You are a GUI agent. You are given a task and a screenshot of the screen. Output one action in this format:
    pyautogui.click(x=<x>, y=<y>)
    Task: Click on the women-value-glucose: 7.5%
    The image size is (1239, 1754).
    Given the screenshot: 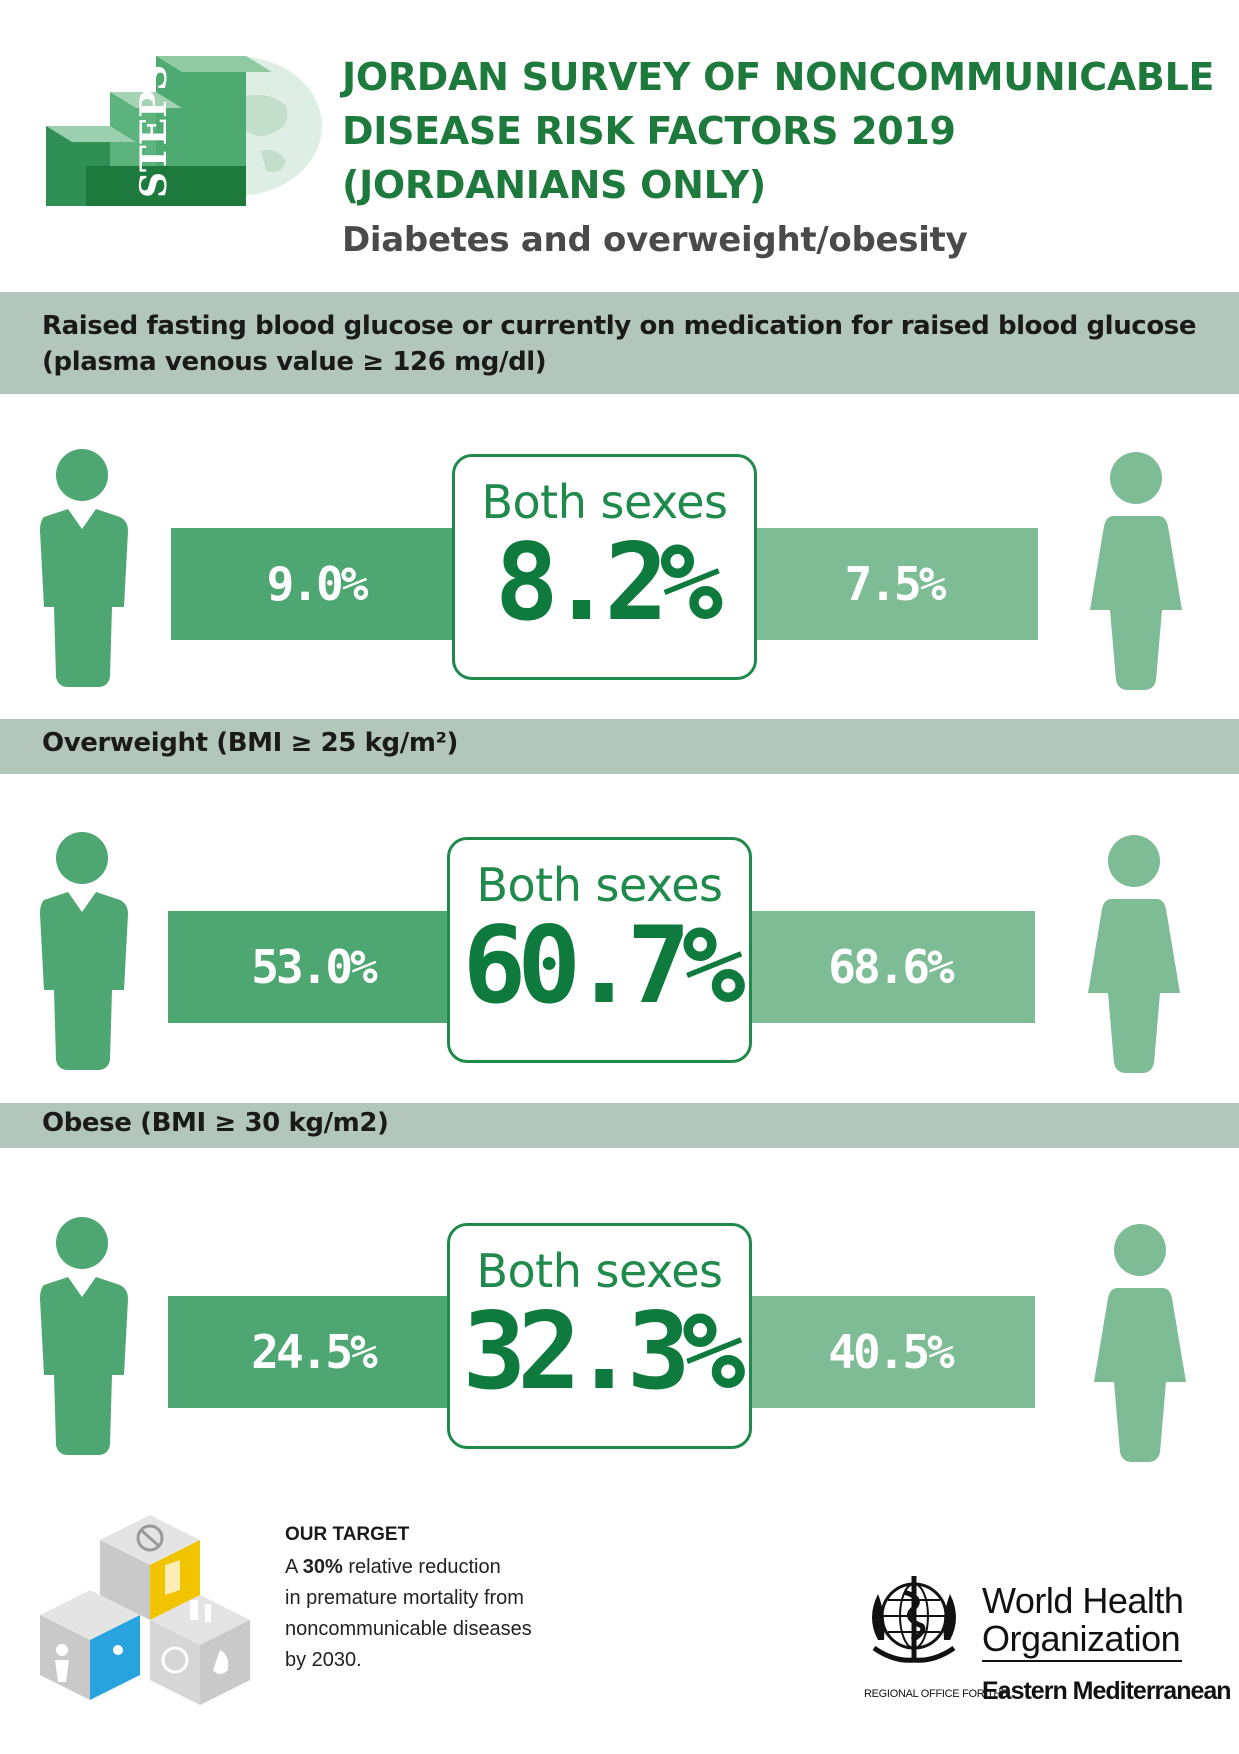 What is the action you would take?
    pyautogui.click(x=894, y=584)
    